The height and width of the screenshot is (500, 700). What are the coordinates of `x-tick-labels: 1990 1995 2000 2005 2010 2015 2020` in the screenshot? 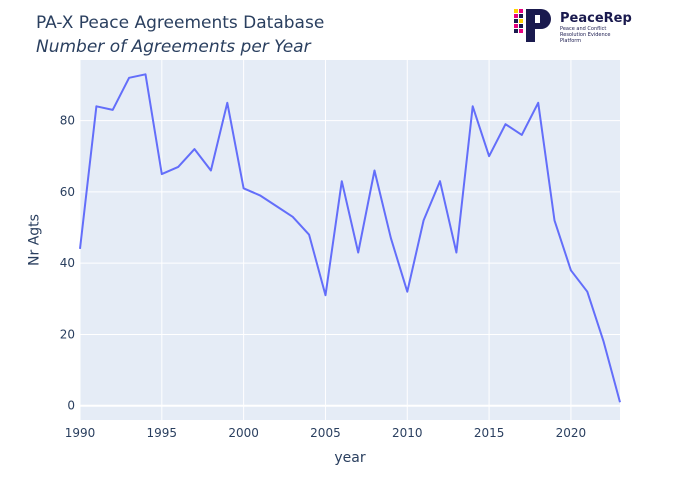 It's located at (325, 433).